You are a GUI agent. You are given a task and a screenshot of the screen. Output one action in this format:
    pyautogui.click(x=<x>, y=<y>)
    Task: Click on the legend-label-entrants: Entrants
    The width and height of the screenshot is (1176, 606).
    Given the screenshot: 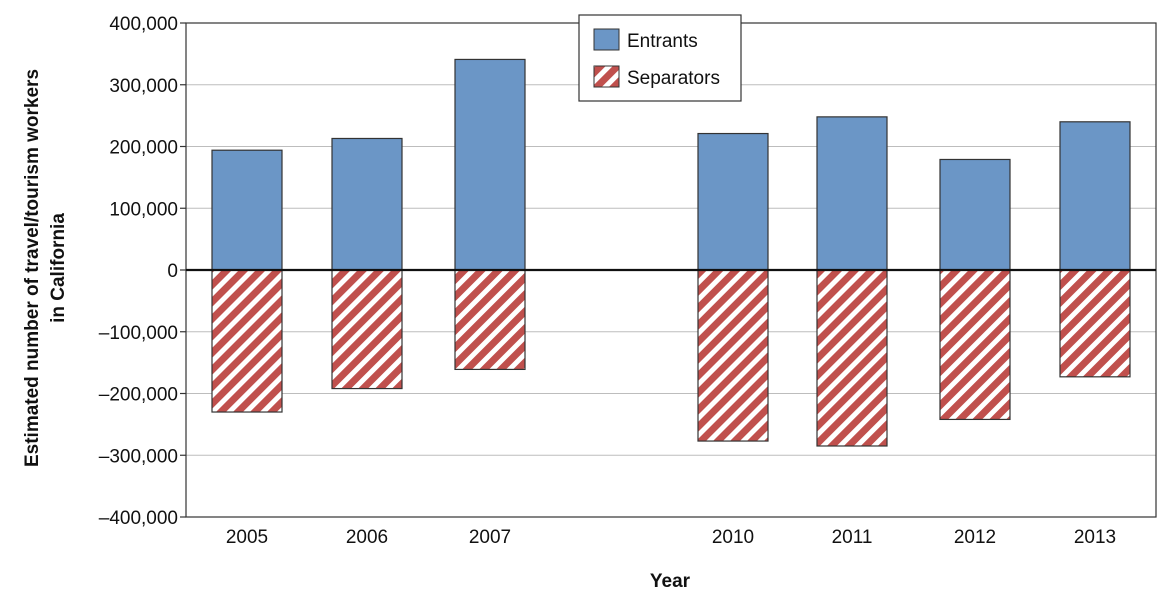 What is the action you would take?
    pyautogui.click(x=662, y=41)
    